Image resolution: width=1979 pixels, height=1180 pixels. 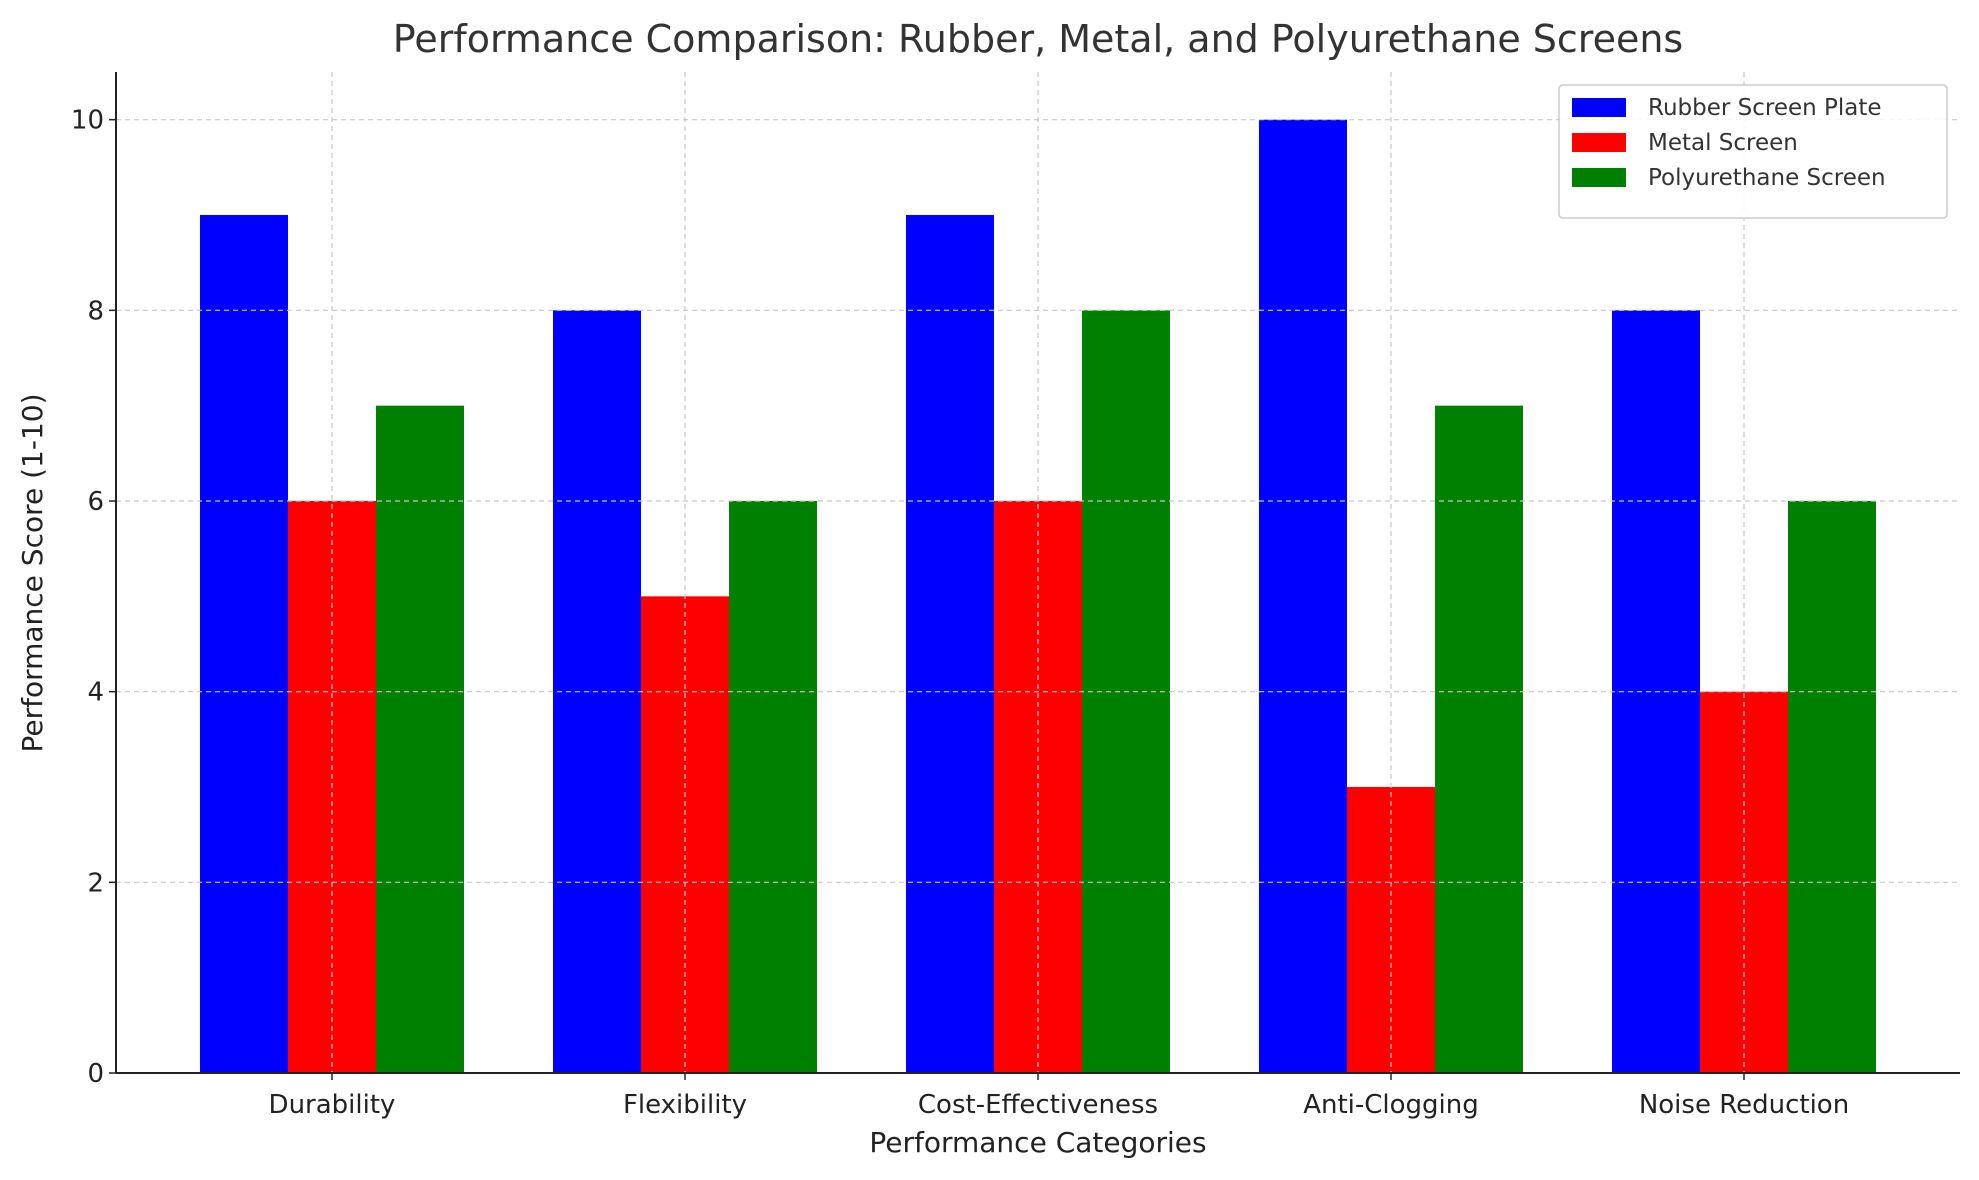 I want to click on x-tick-label: Cost-Effectiveness, so click(x=1038, y=1105).